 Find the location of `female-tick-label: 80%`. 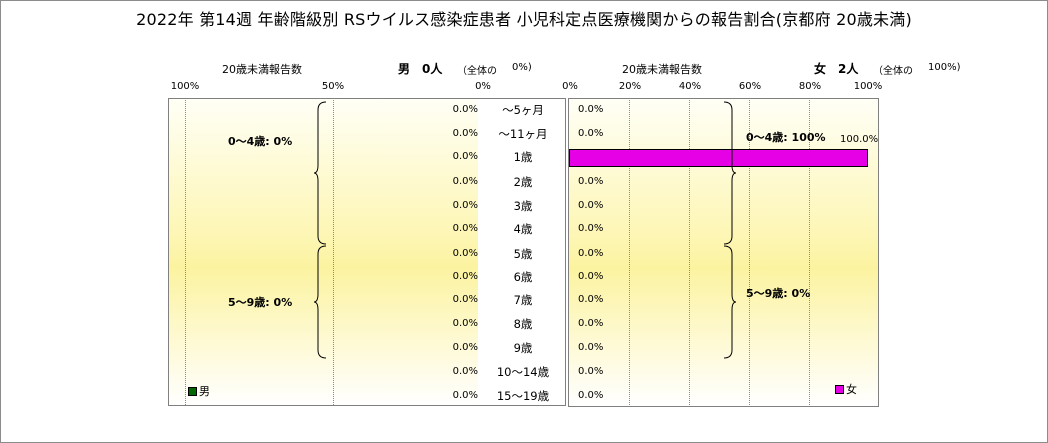

female-tick-label: 80% is located at coordinates (810, 86).